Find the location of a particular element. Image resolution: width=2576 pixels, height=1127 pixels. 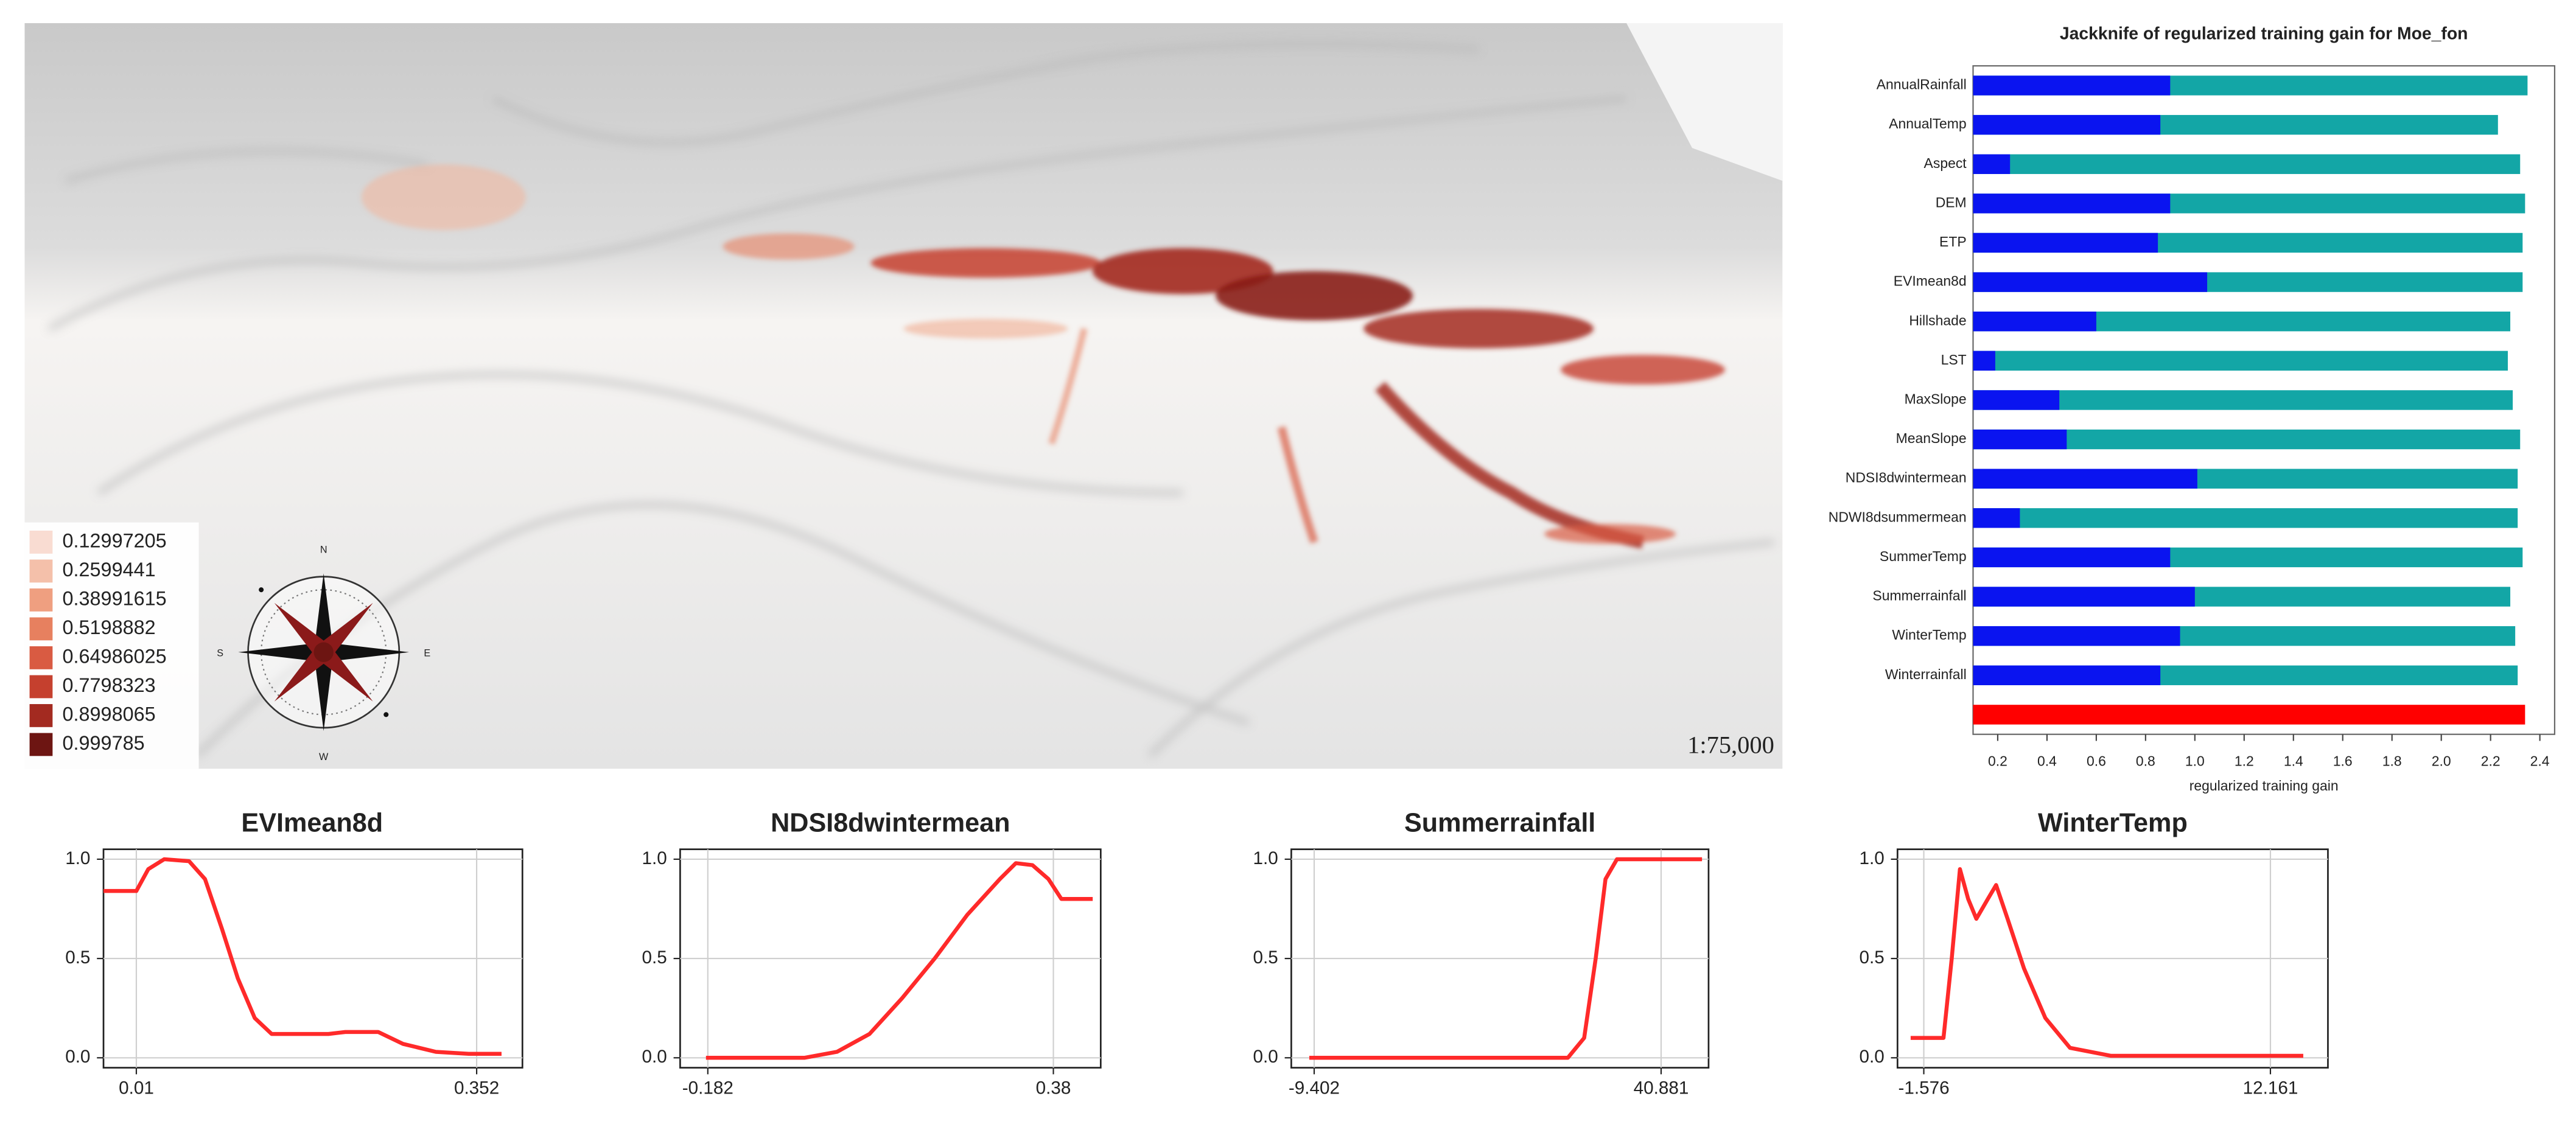

x-axis-label: regularized training gain is located at coordinates (2264, 786).